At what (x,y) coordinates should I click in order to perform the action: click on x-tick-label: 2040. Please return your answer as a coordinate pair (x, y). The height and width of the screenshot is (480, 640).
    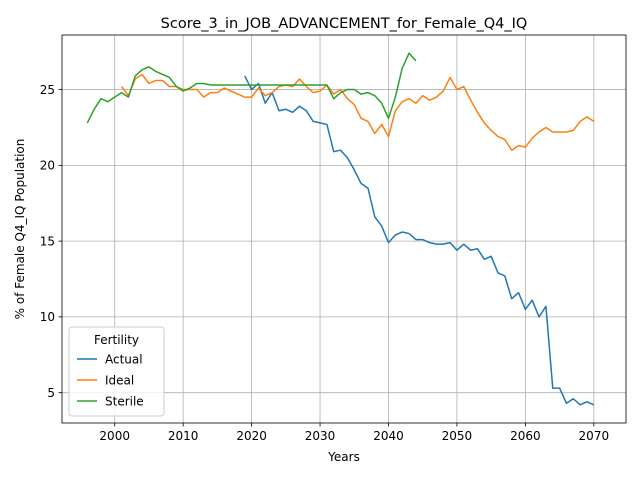
    Looking at the image, I should click on (388, 436).